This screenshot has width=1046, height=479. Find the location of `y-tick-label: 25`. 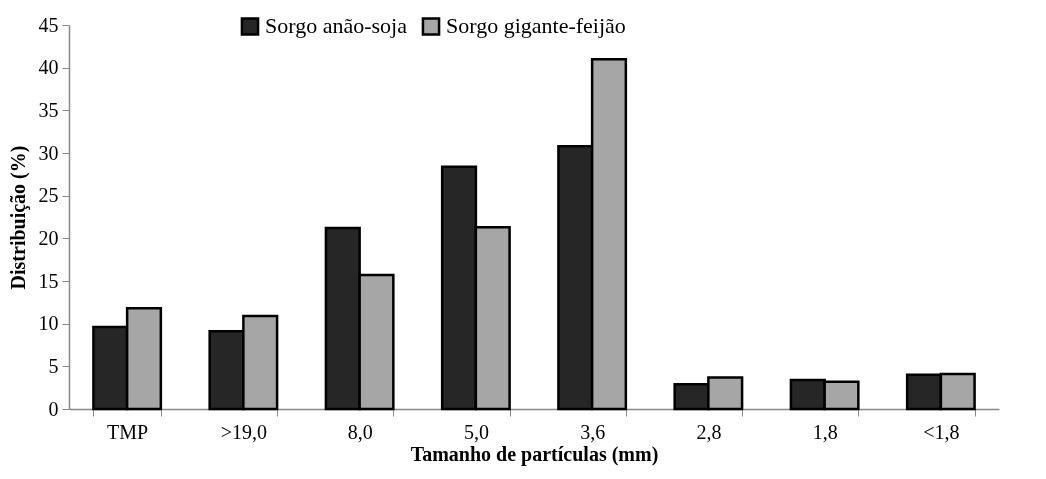

y-tick-label: 25 is located at coordinates (48, 195).